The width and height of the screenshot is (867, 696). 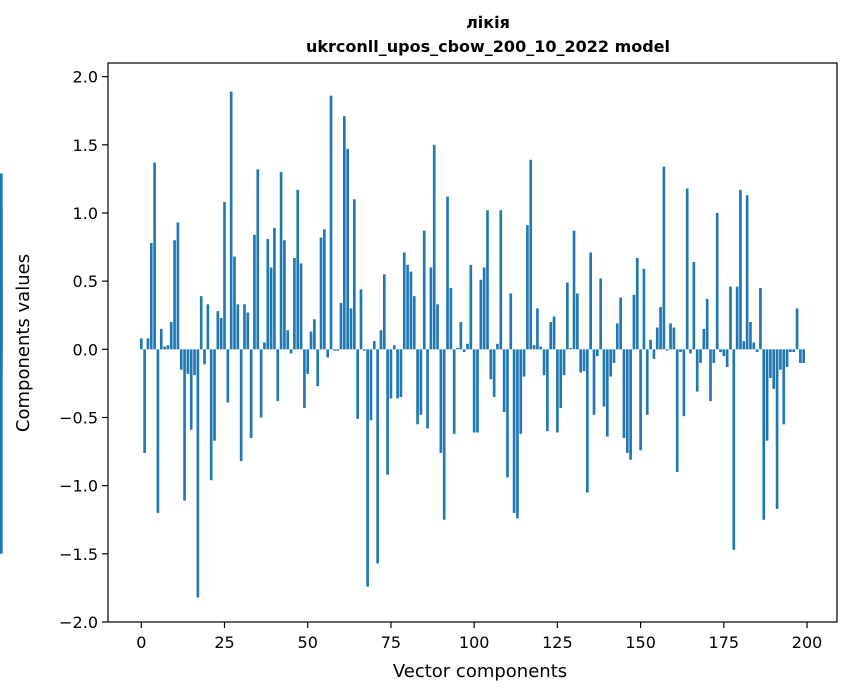 What do you see at coordinates (23, 343) in the screenshot?
I see `y-axis-label: Components values` at bounding box center [23, 343].